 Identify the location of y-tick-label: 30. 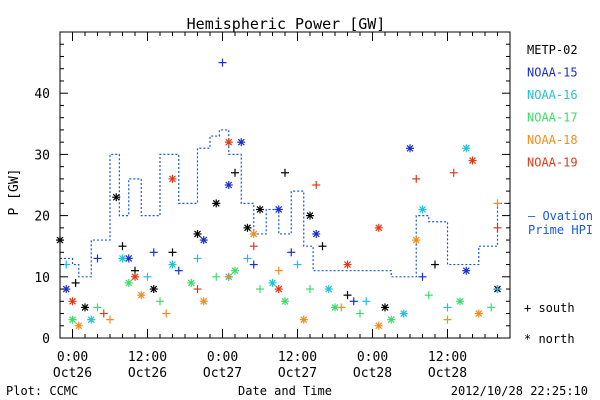
(42, 155).